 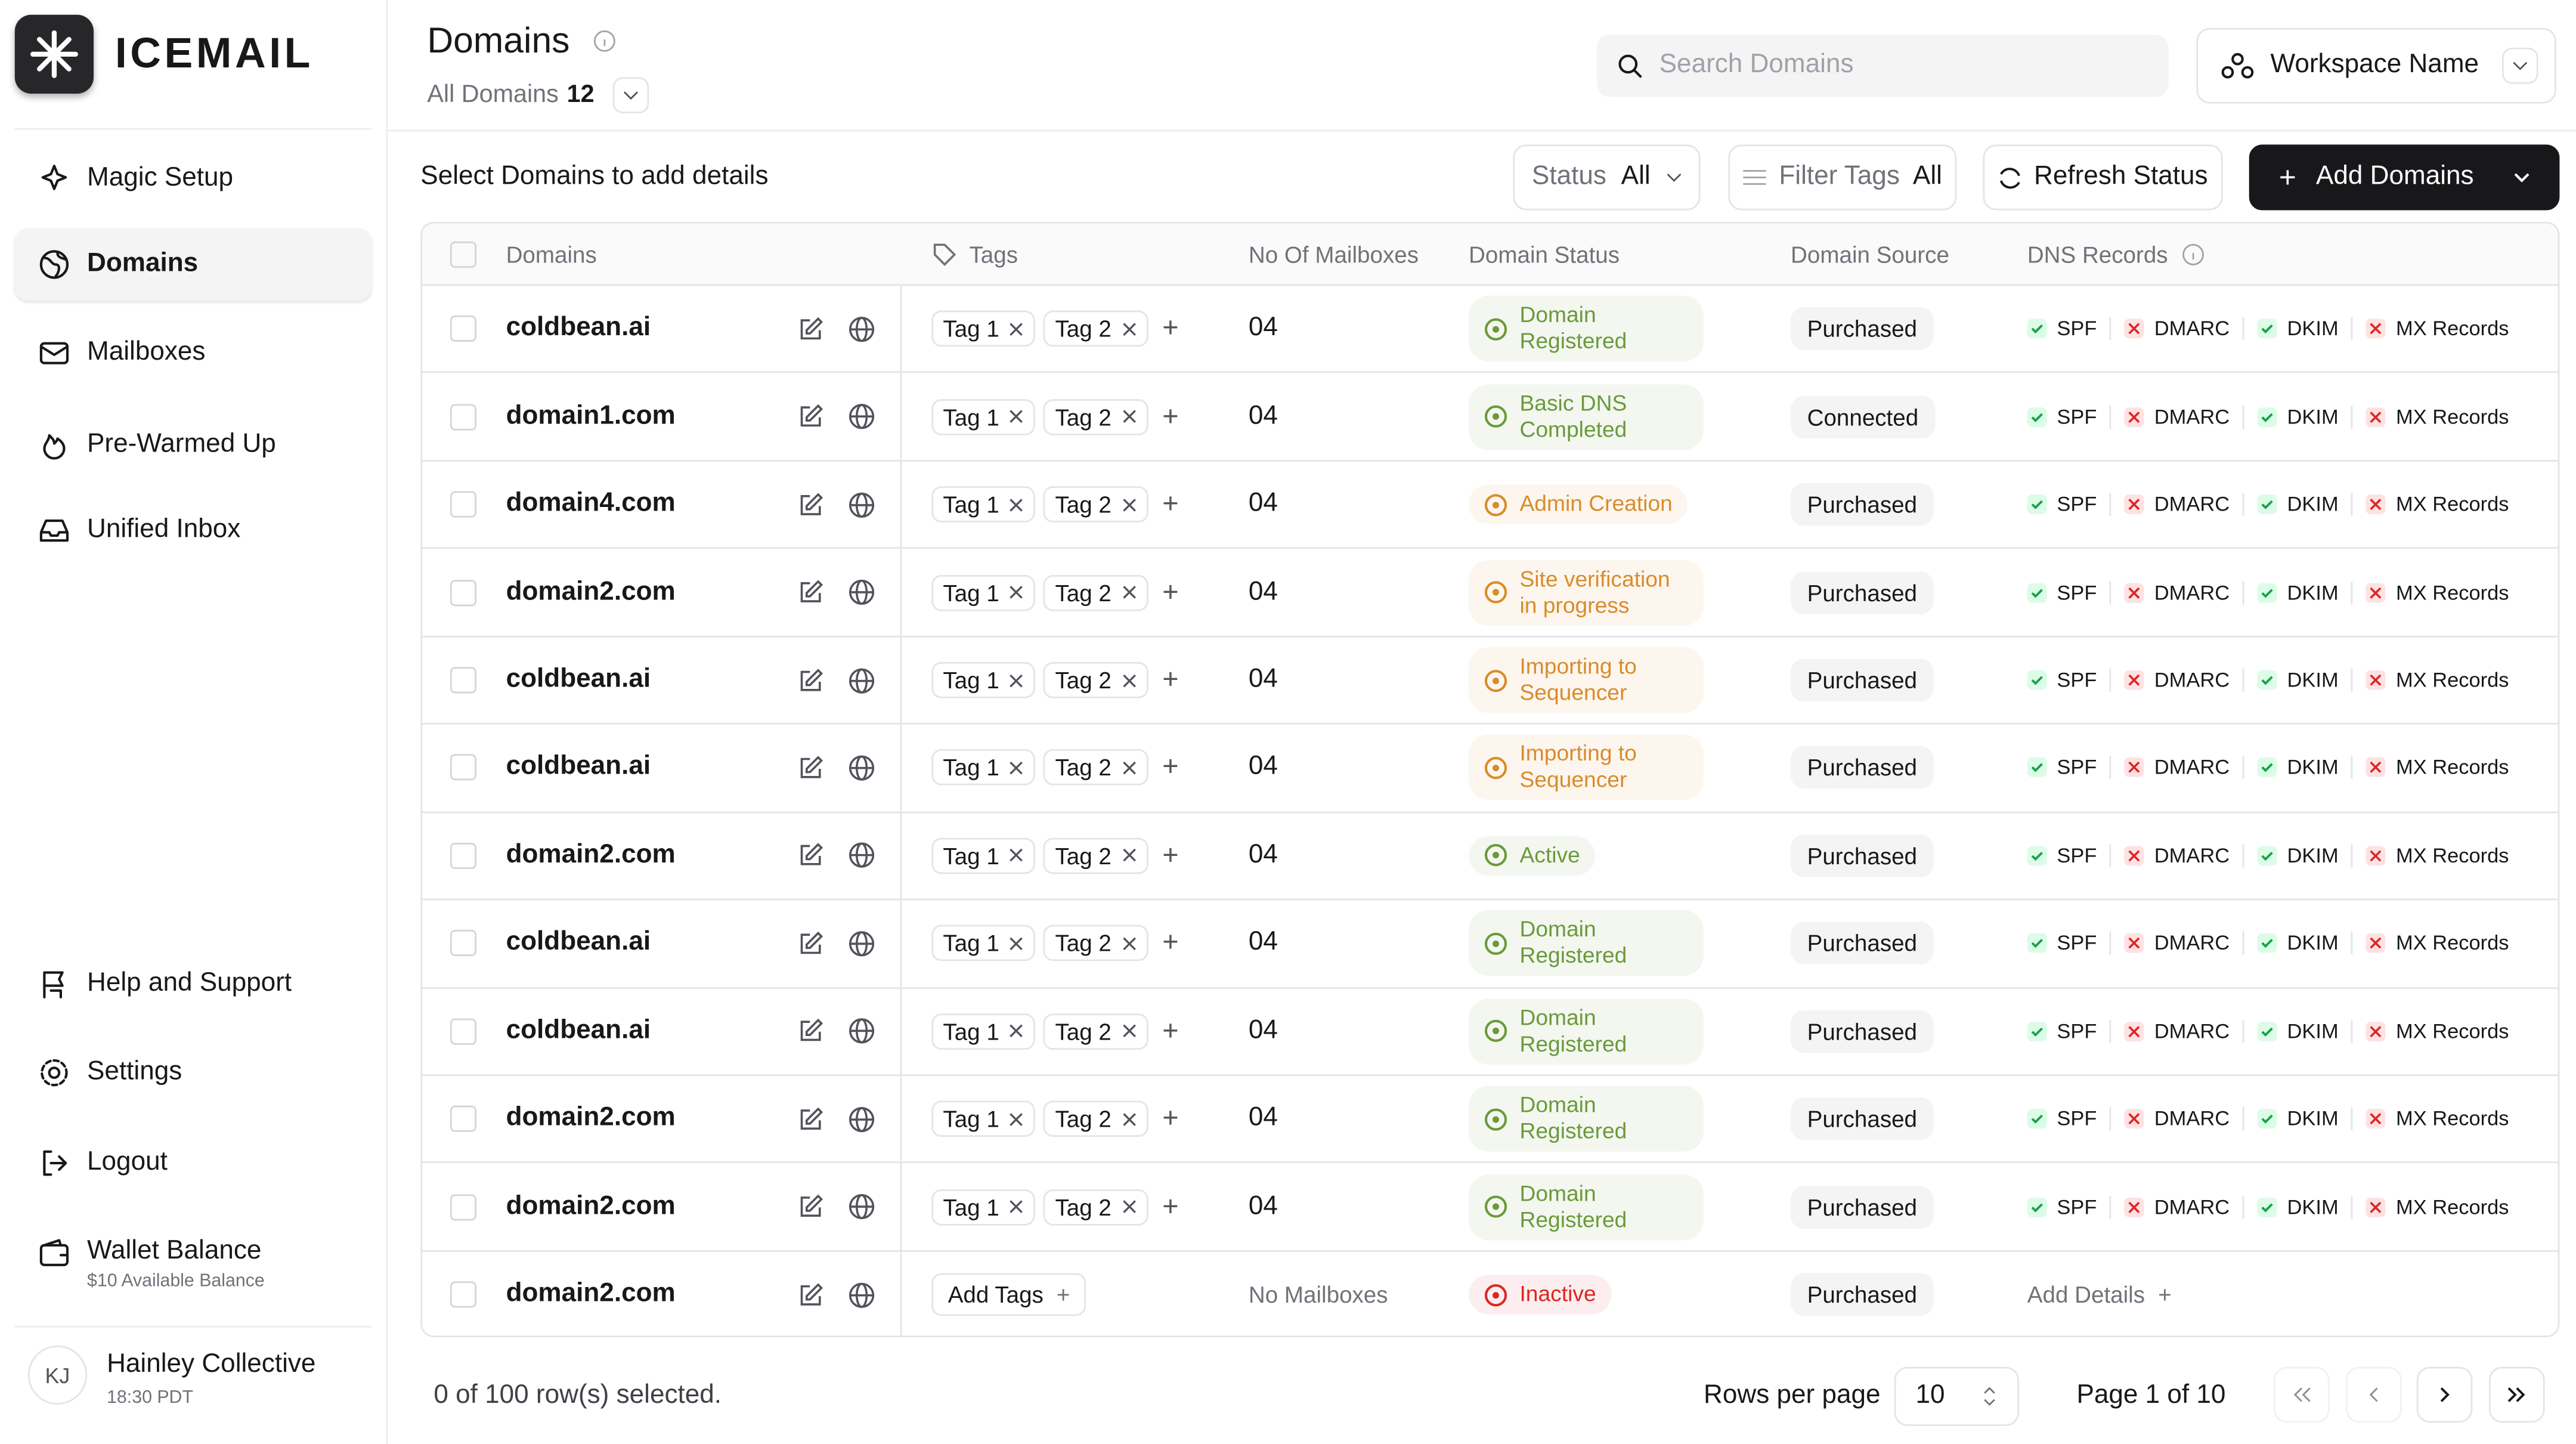 What do you see at coordinates (2099, 1294) in the screenshot?
I see `add-details: Add Details +` at bounding box center [2099, 1294].